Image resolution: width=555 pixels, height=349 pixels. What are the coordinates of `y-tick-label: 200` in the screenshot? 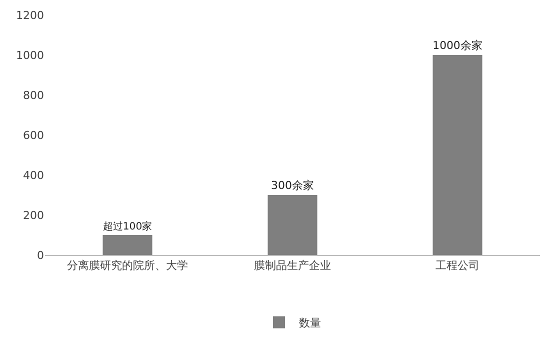 It's located at (33, 215).